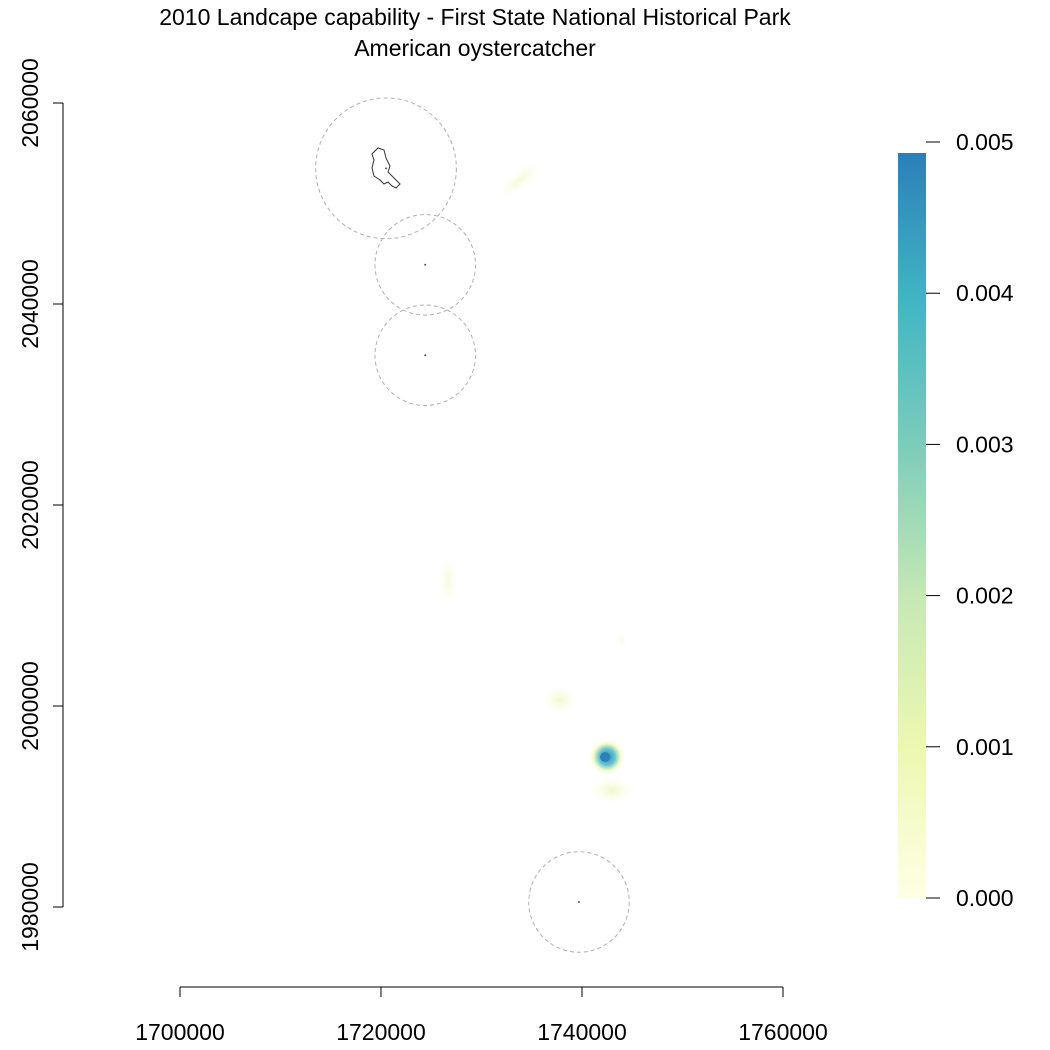 Image resolution: width=1050 pixels, height=1050 pixels. What do you see at coordinates (985, 142) in the screenshot?
I see `legend-tick-label: 0.005` at bounding box center [985, 142].